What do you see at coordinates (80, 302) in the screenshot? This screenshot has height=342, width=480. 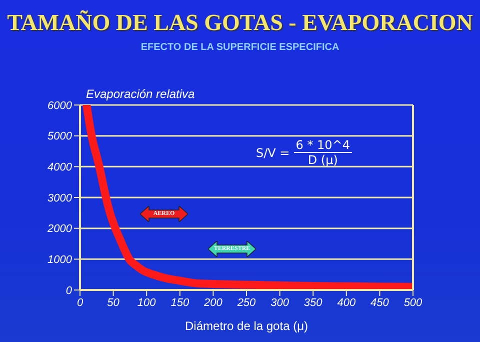 I see `x-tick-label: 0` at bounding box center [80, 302].